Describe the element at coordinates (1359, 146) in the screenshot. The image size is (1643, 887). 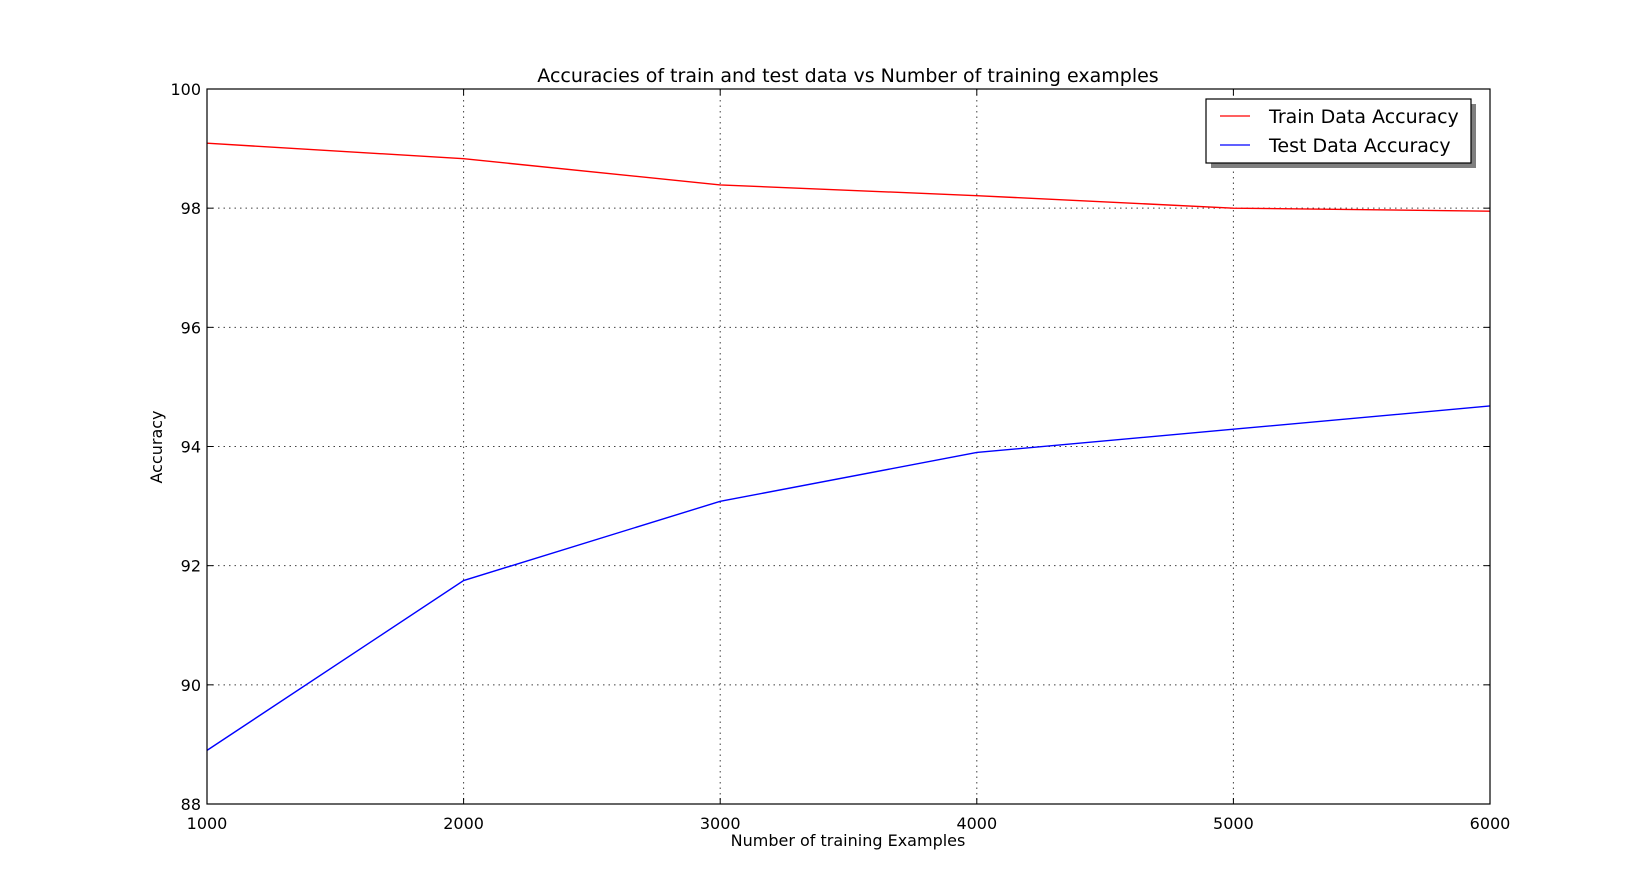
I see `legend-label-test: Test Data Accuracy` at that location.